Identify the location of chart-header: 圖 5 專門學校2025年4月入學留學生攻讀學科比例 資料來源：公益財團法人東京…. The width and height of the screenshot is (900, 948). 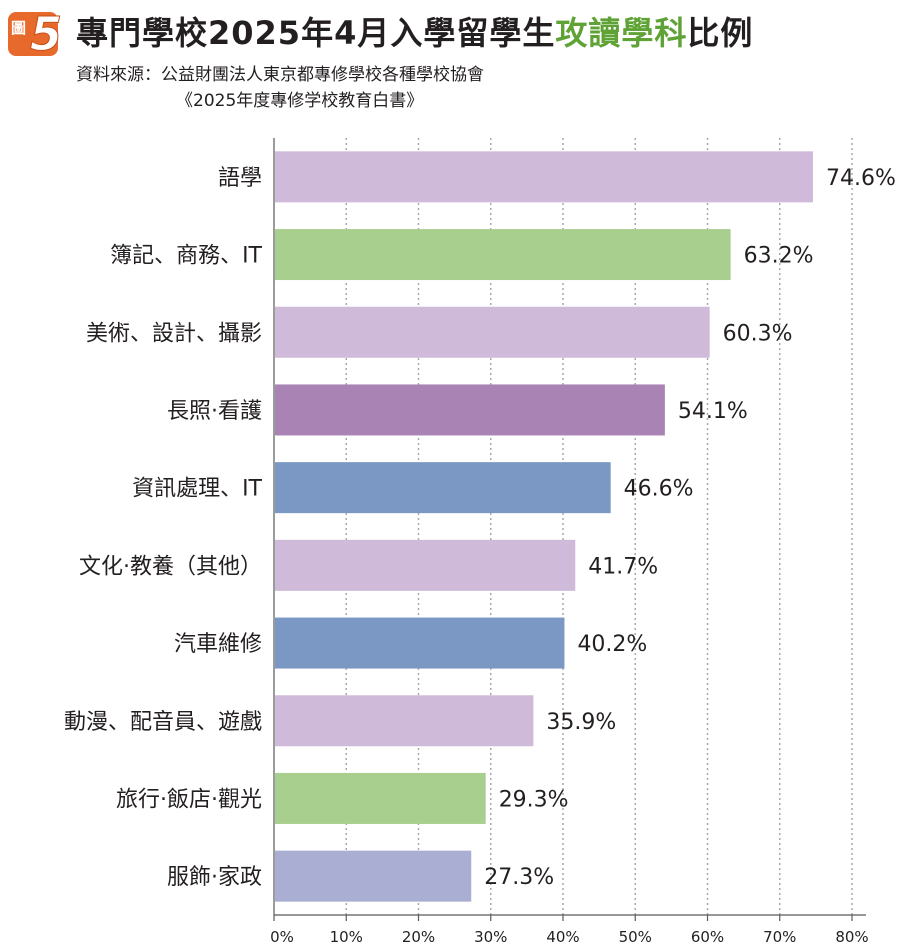
(450, 62).